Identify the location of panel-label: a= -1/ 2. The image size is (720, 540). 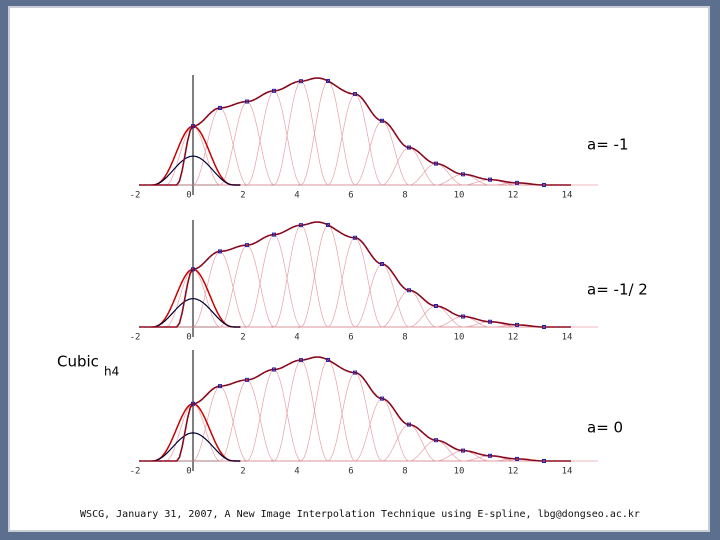
(617, 290).